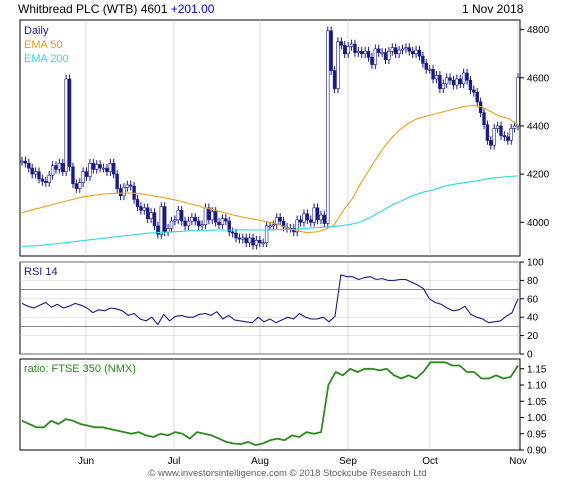  I want to click on x-month-label-1: Jul, so click(174, 461).